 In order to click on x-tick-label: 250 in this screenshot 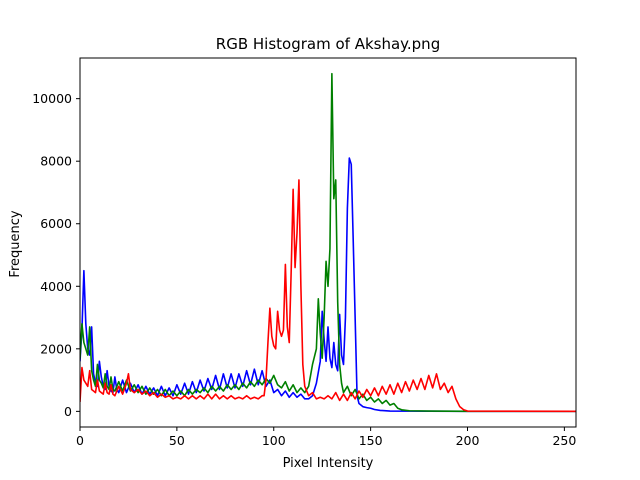, I will do `click(564, 440)`.